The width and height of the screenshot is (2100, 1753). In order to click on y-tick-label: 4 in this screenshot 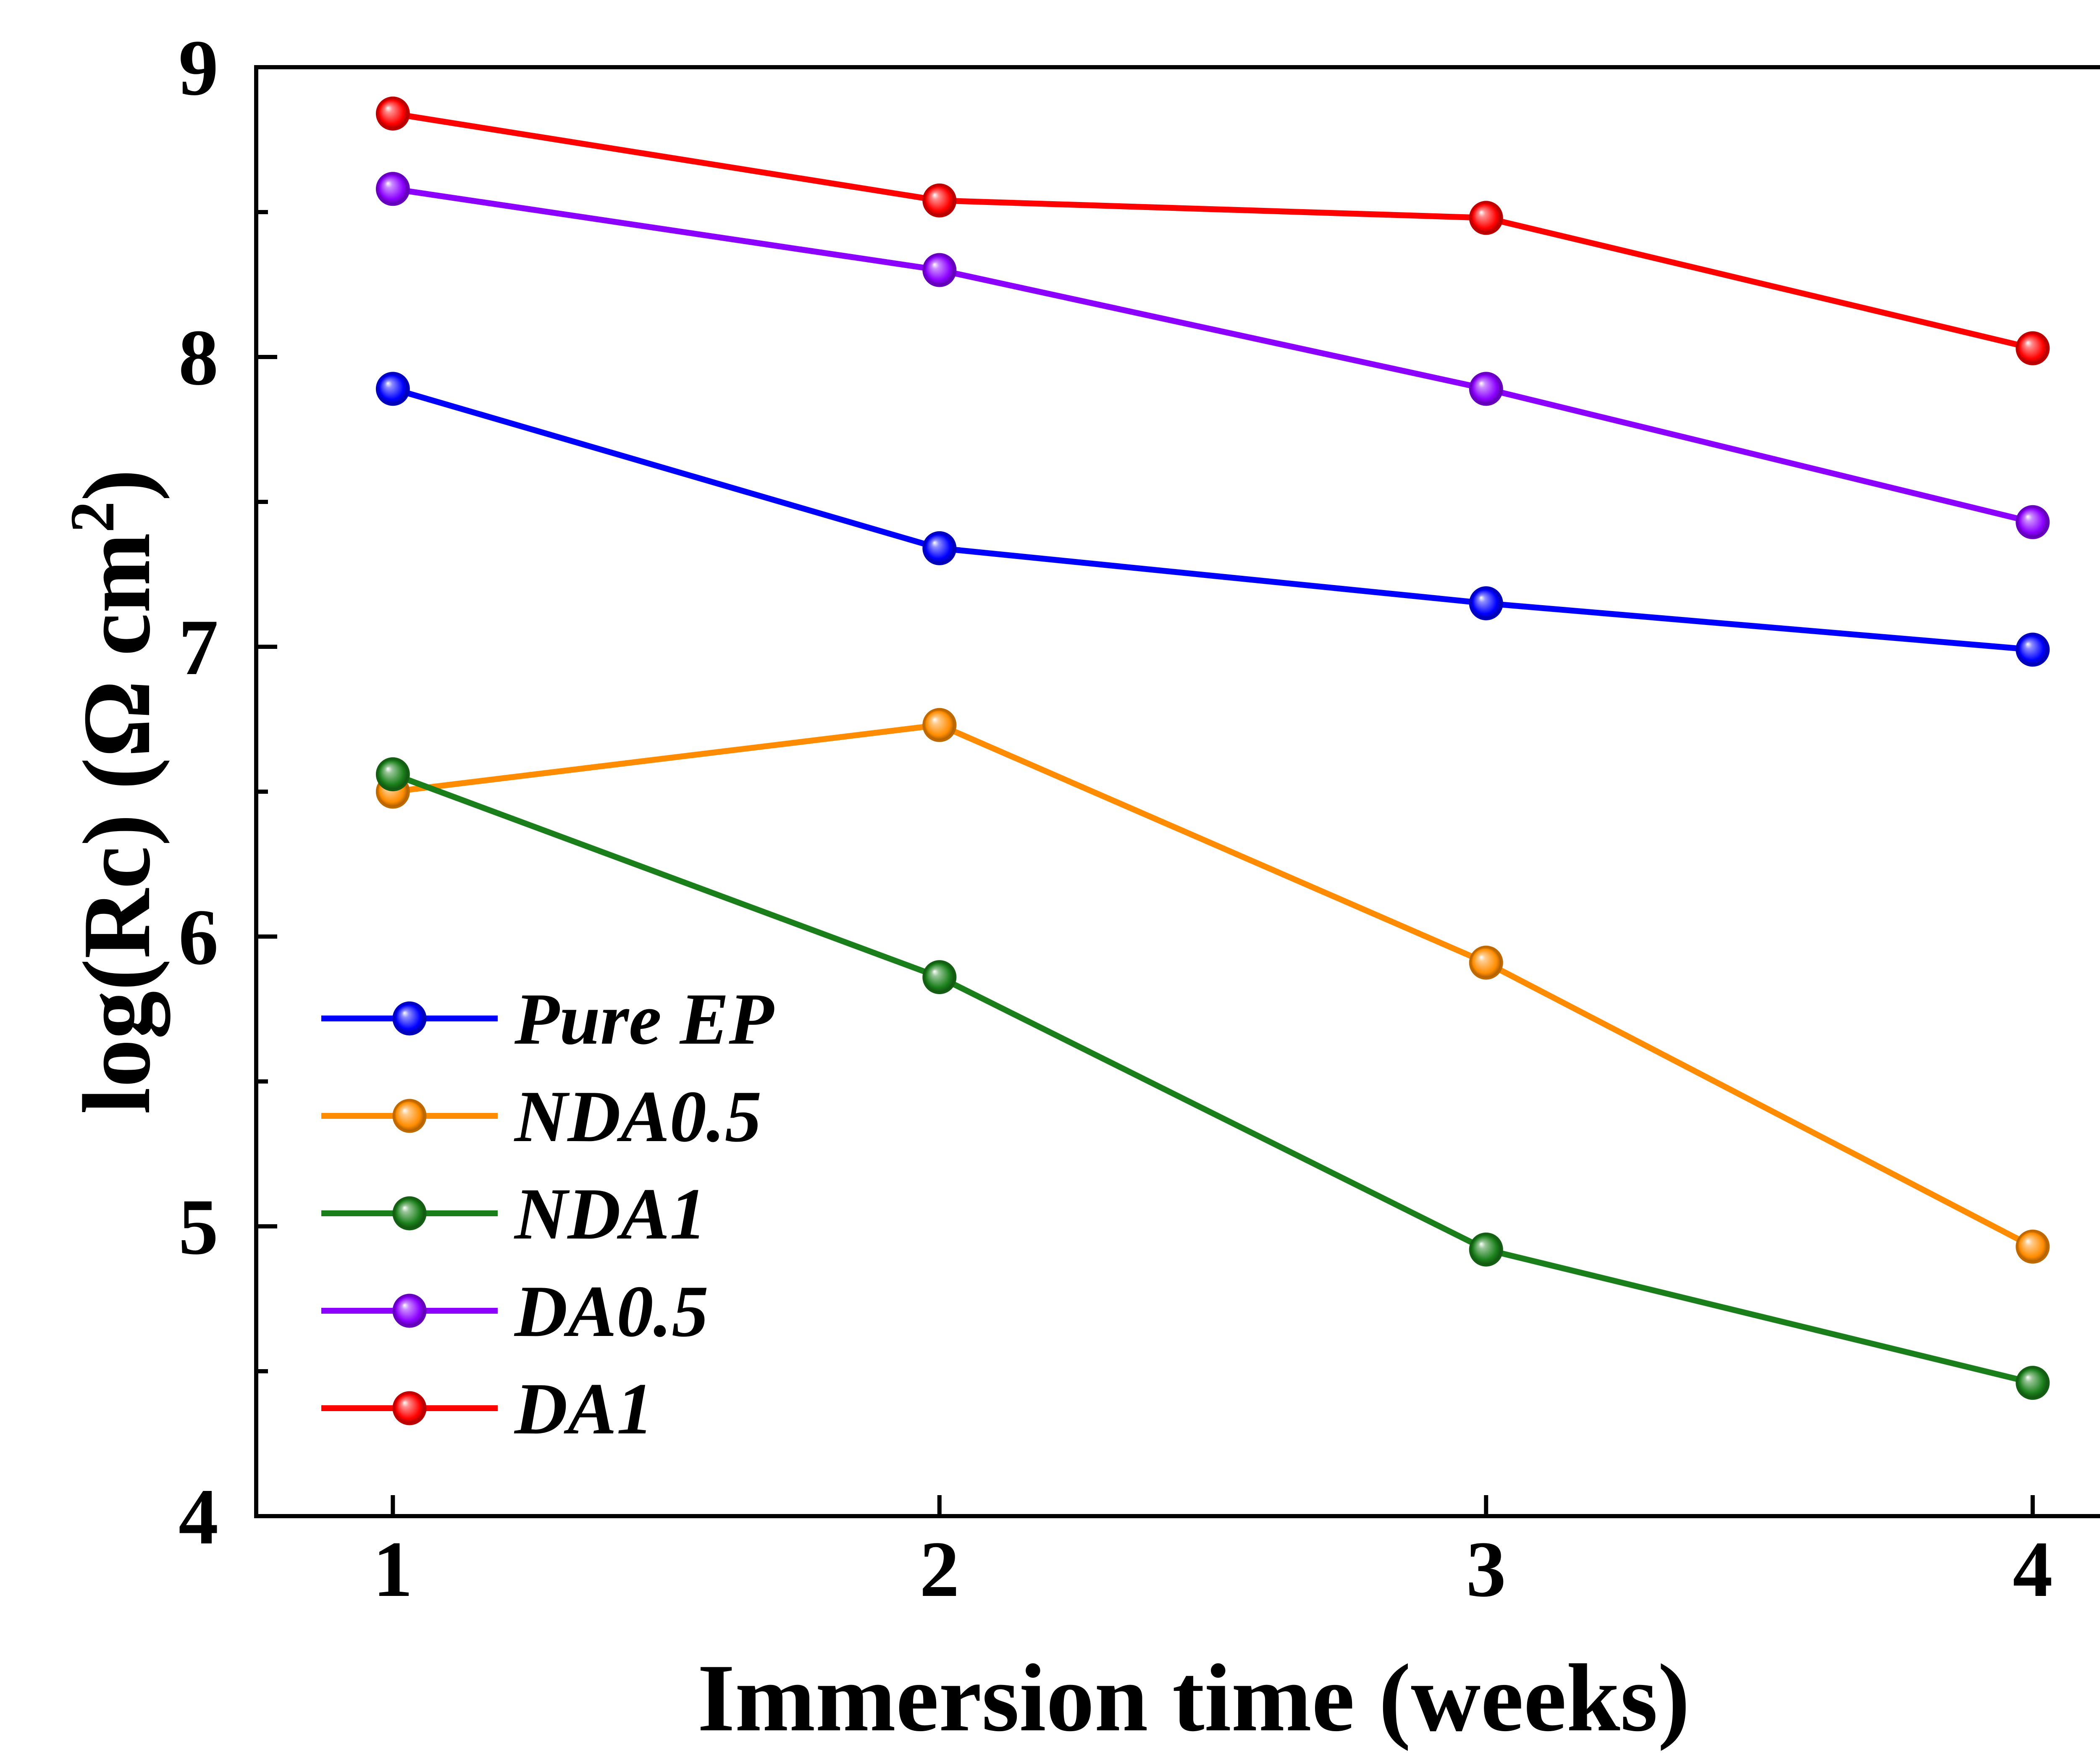, I will do `click(198, 1517)`.